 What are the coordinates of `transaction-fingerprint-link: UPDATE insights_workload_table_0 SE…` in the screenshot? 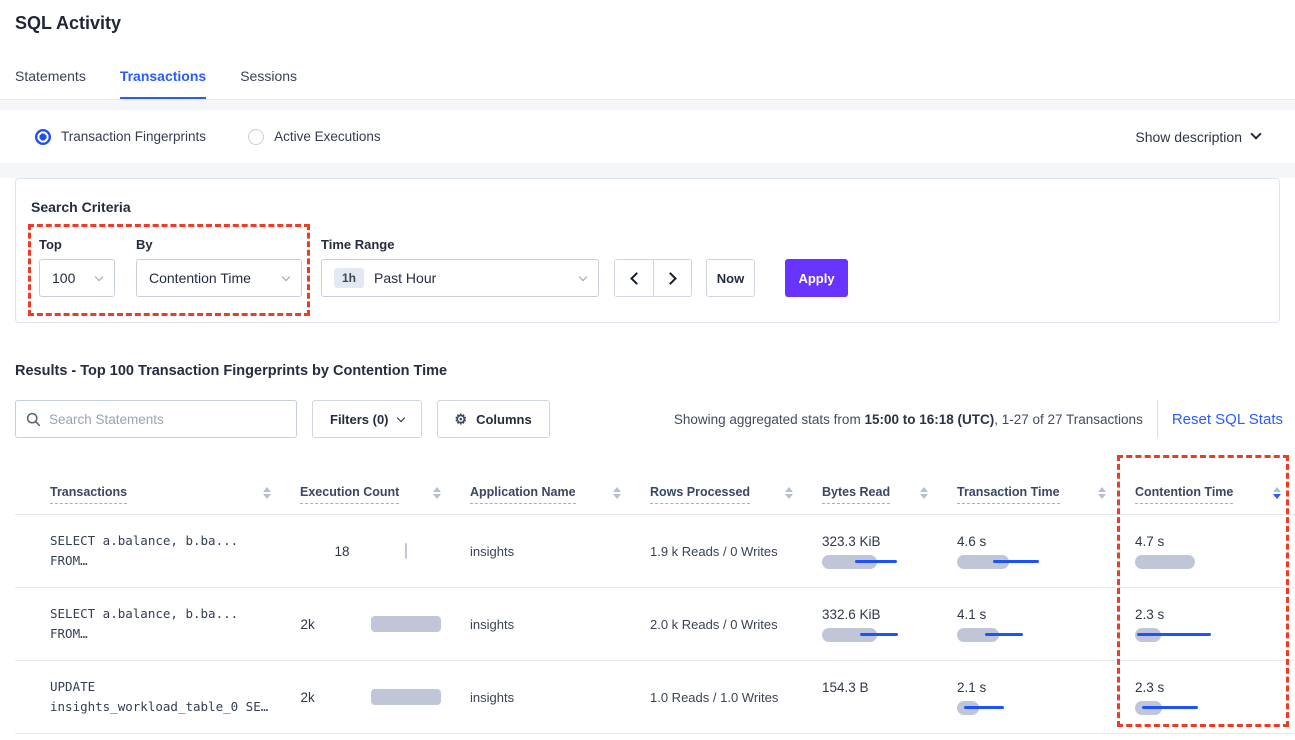 It's located at (159, 696).